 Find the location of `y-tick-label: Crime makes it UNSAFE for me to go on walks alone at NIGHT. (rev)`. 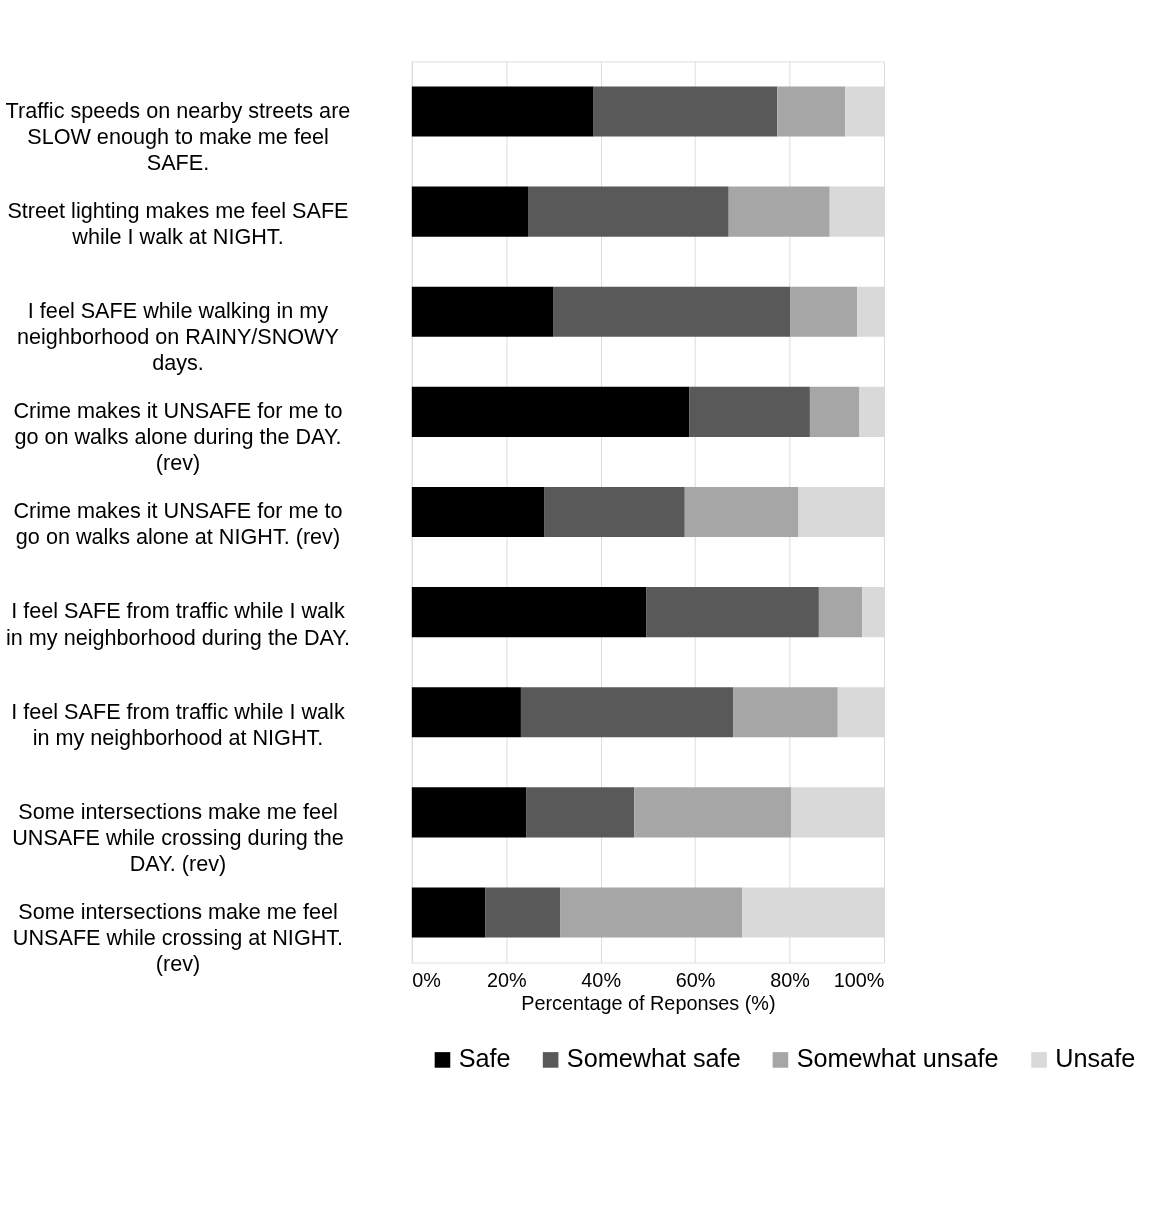

y-tick-label: Crime makes it UNSAFE for me to go on walks alone at NIGHT. (rev) is located at coordinates (178, 524).